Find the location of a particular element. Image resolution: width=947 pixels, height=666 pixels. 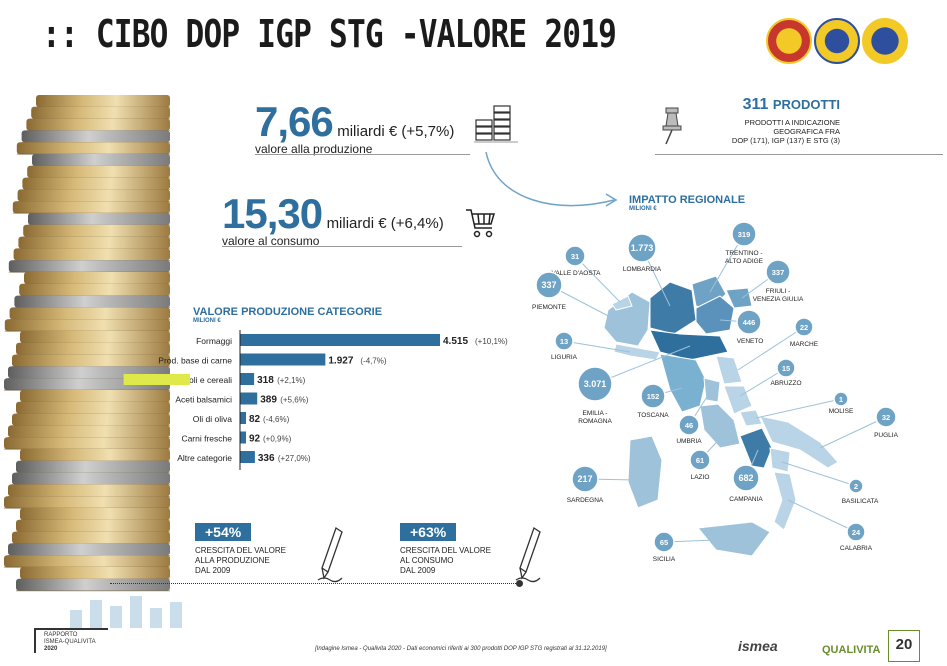

anniversary-logo-text: 20 is located at coordinates (904, 644).